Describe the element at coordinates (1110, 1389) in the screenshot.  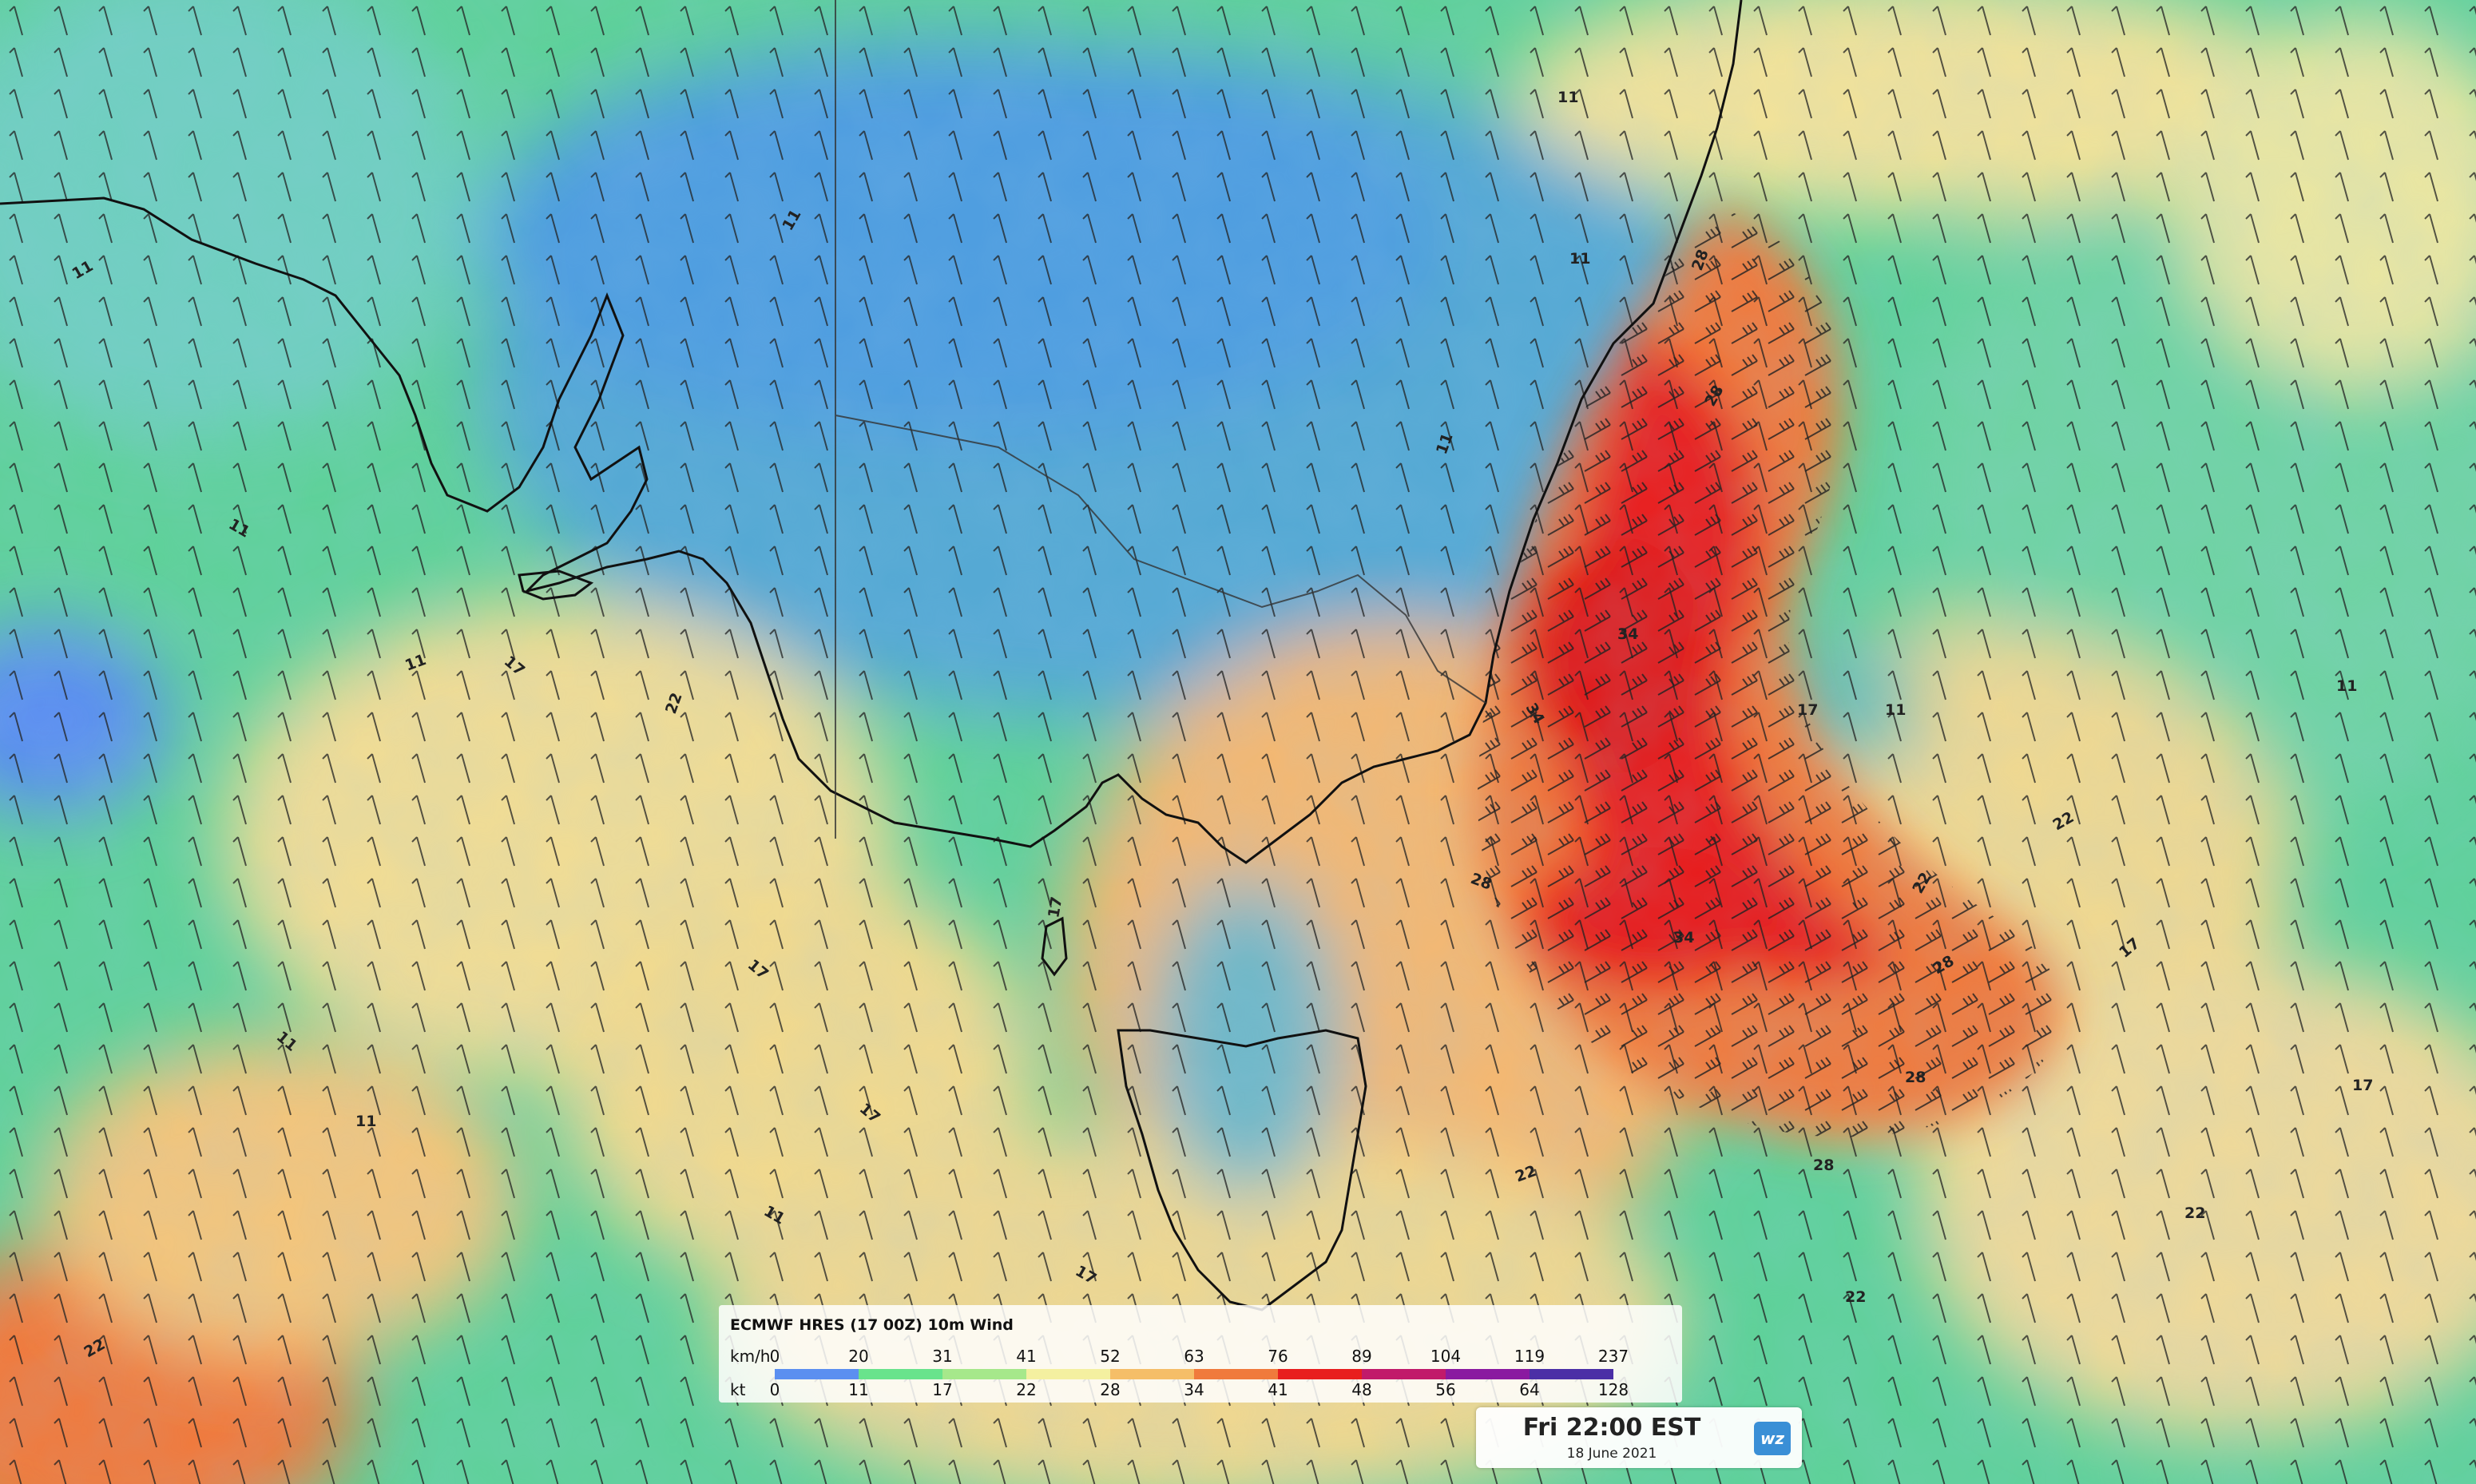
I see `legend-kt-tick: 28` at that location.